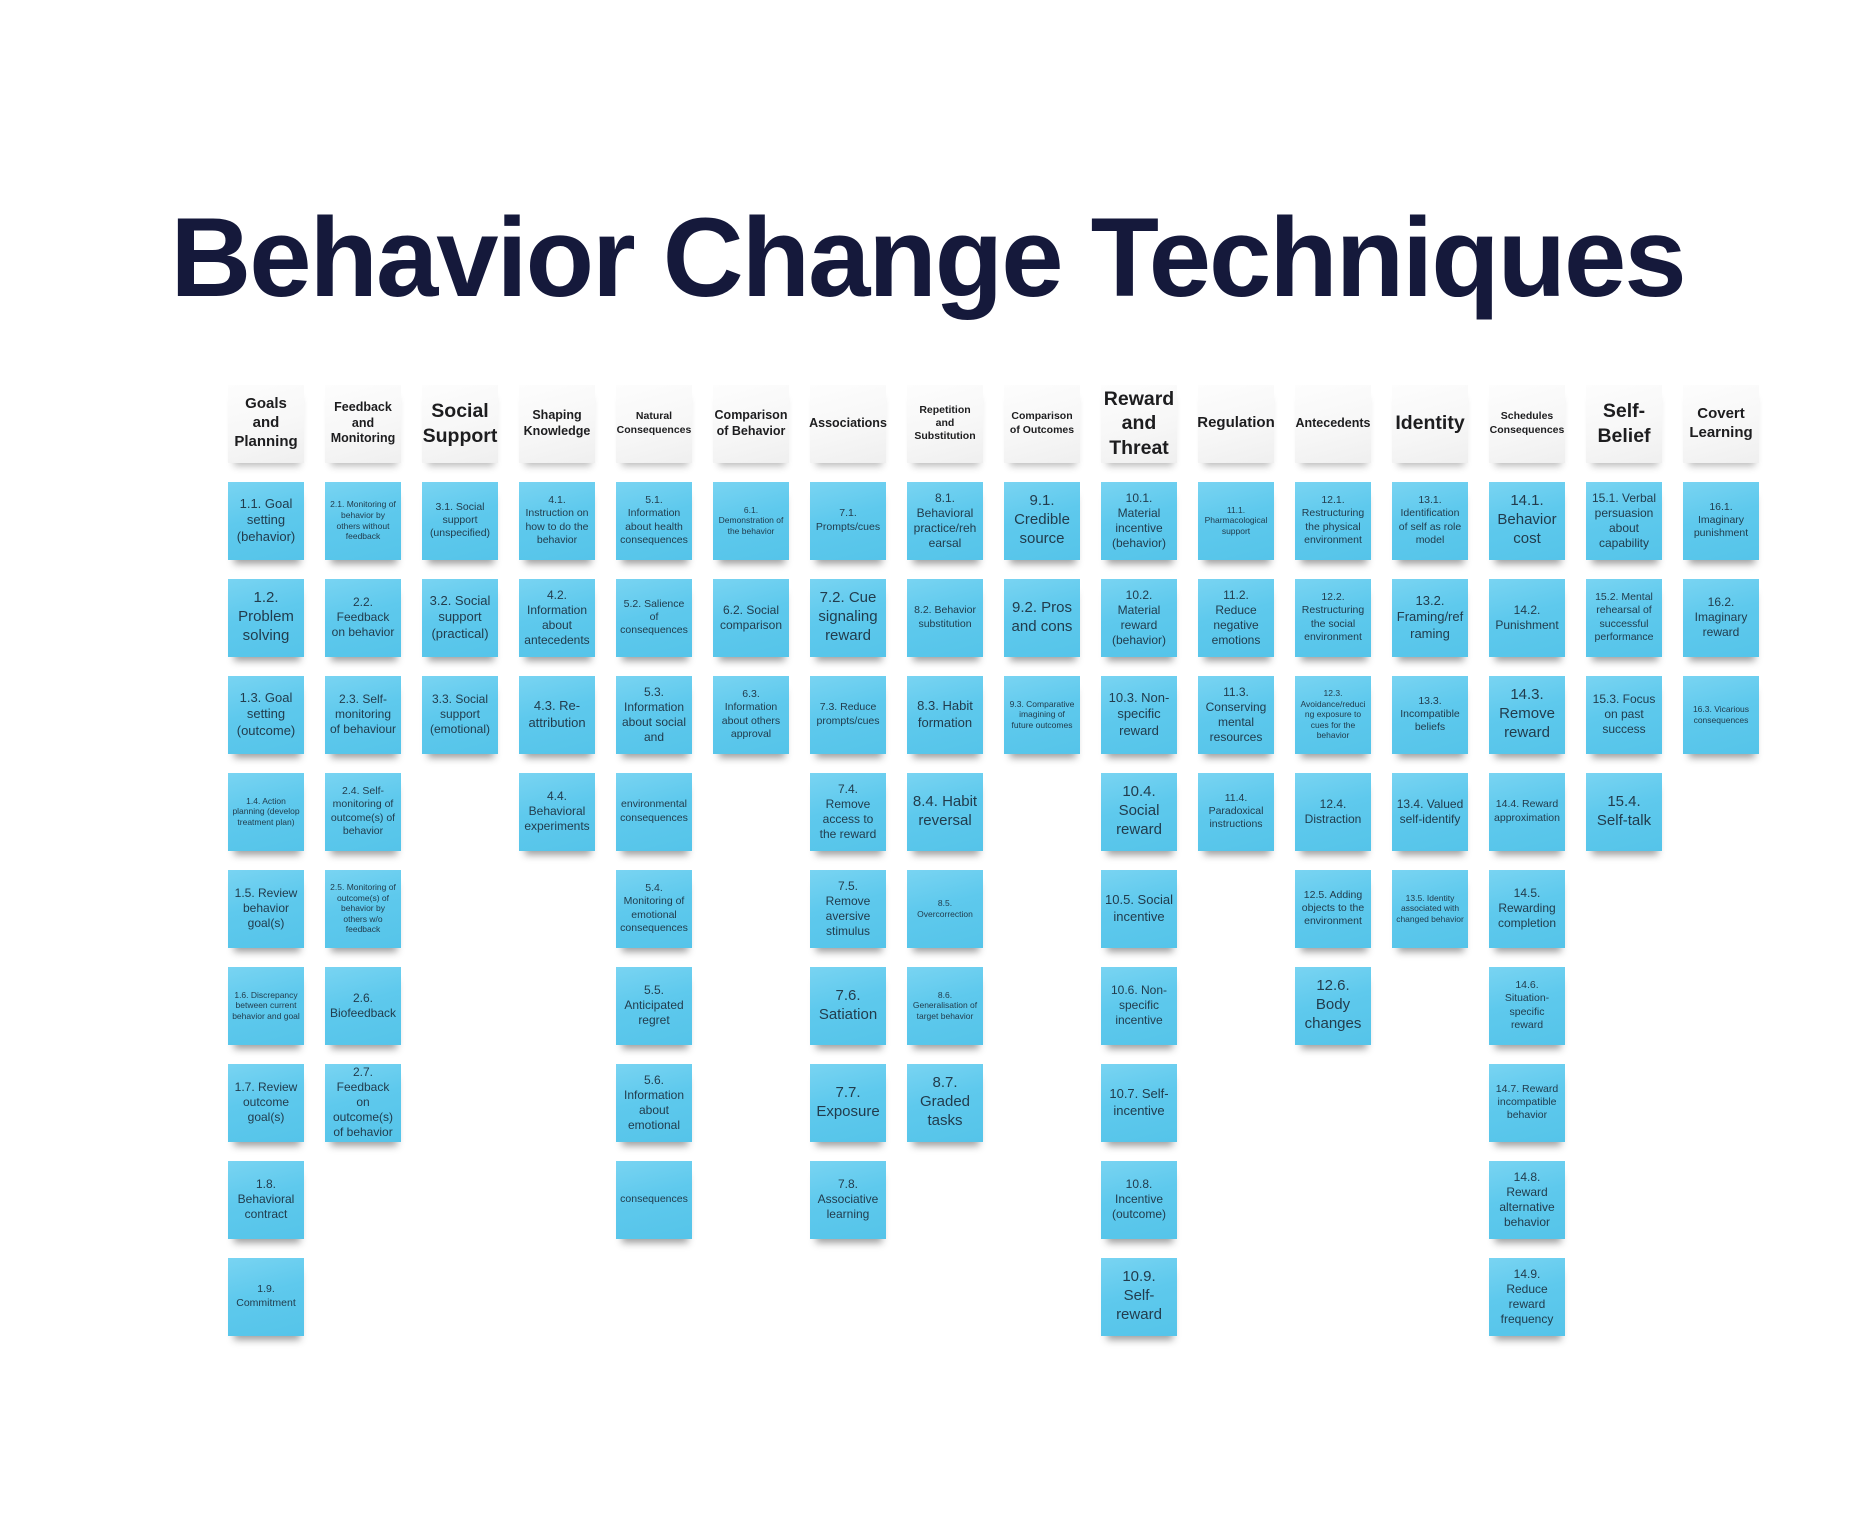 Image resolution: width=1855 pixels, height=1536 pixels. Describe the element at coordinates (1333, 811) in the screenshot. I see `sticky-note: 12.4. Distraction` at that location.